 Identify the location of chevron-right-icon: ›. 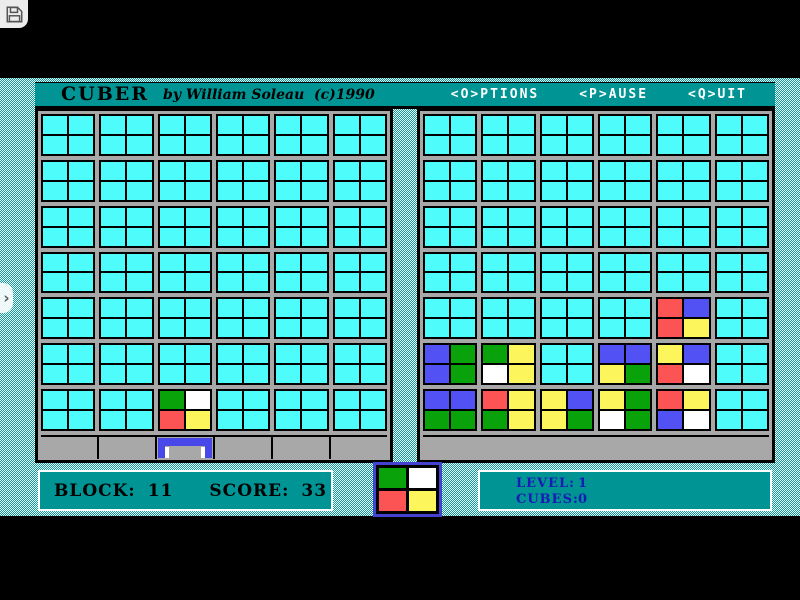
(6, 298).